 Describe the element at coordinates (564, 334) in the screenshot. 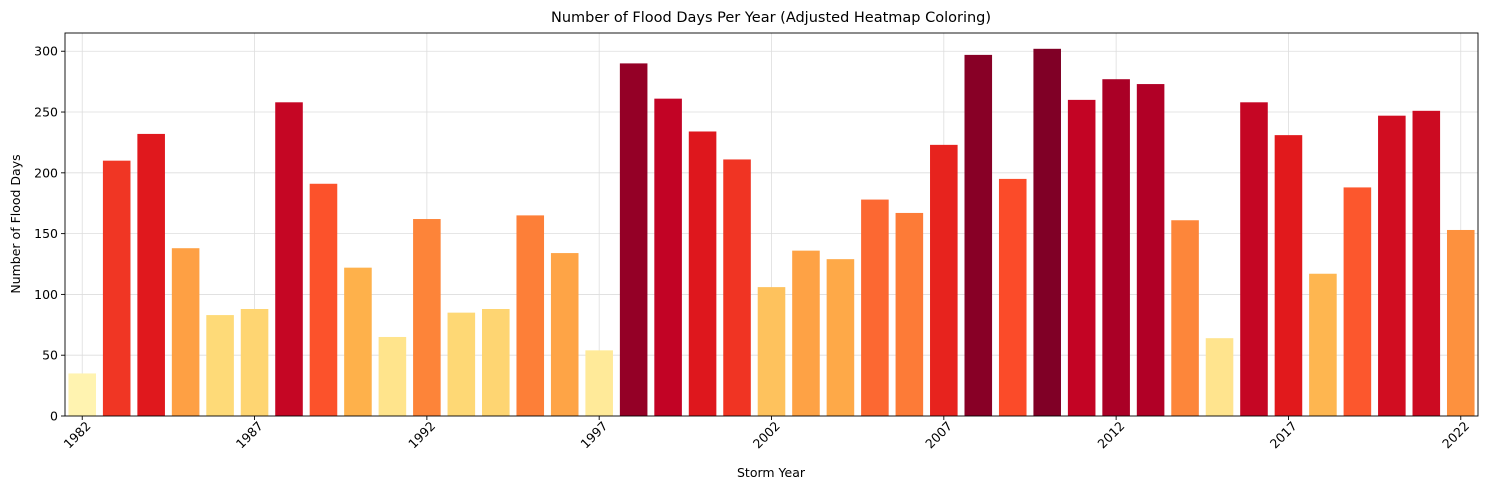

I see `bar-1996` at that location.